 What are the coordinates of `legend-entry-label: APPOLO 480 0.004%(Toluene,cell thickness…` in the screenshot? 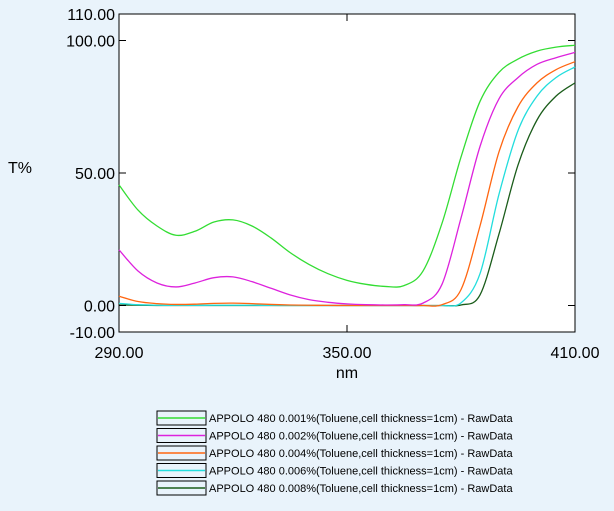 It's located at (361, 454).